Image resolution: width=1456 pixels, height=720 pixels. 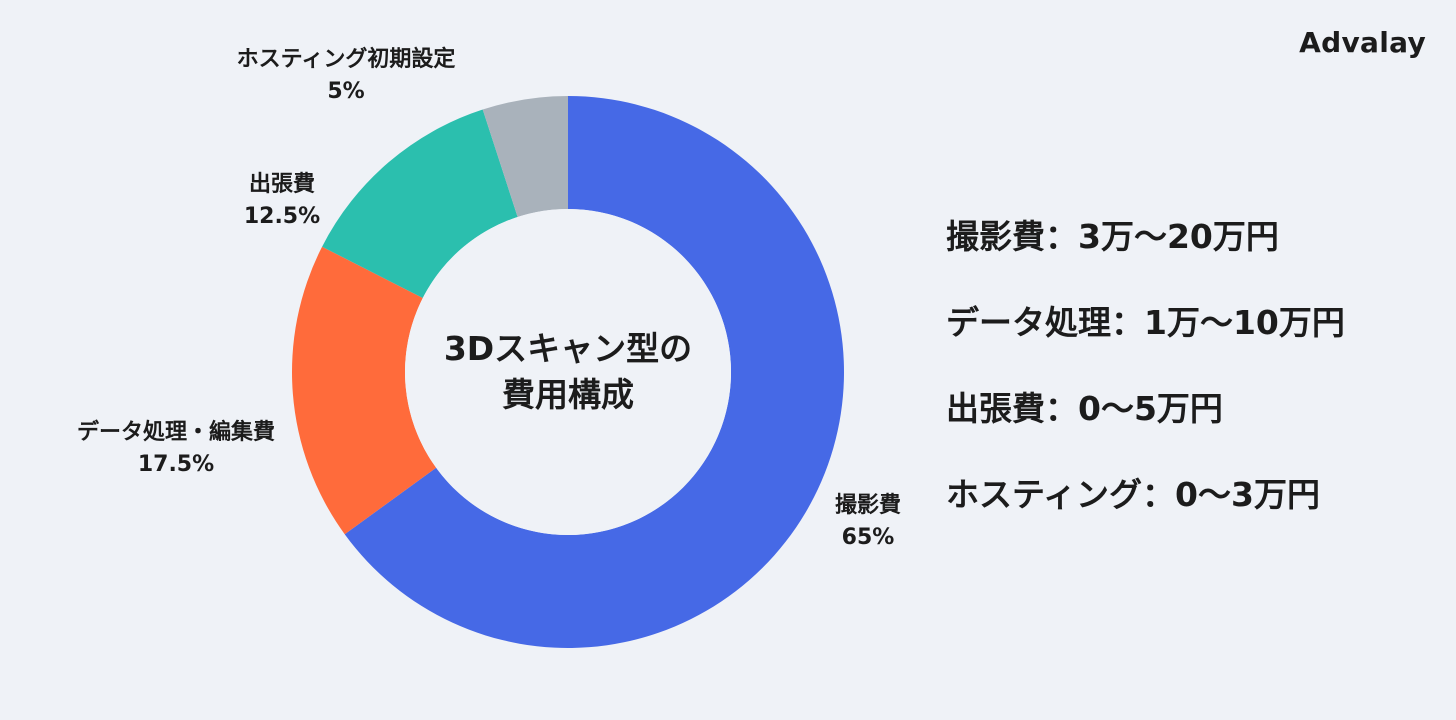 What do you see at coordinates (1133, 494) in the screenshot?
I see `cost-range-hosting: ホスティング：0〜3万円` at bounding box center [1133, 494].